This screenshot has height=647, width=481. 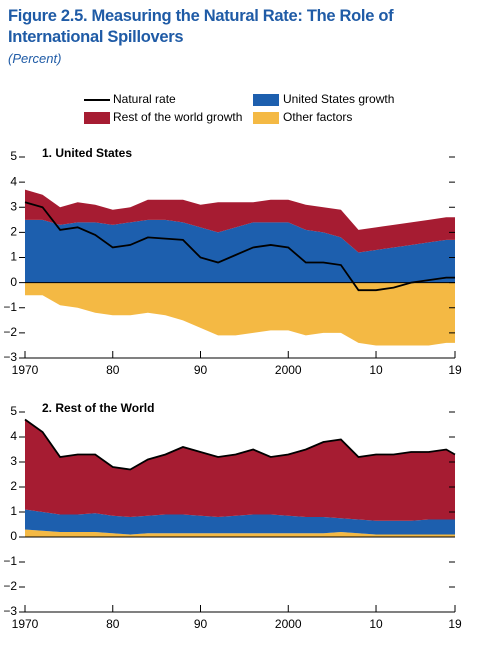 What do you see at coordinates (317, 117) in the screenshot?
I see `legend-label: Other factors` at bounding box center [317, 117].